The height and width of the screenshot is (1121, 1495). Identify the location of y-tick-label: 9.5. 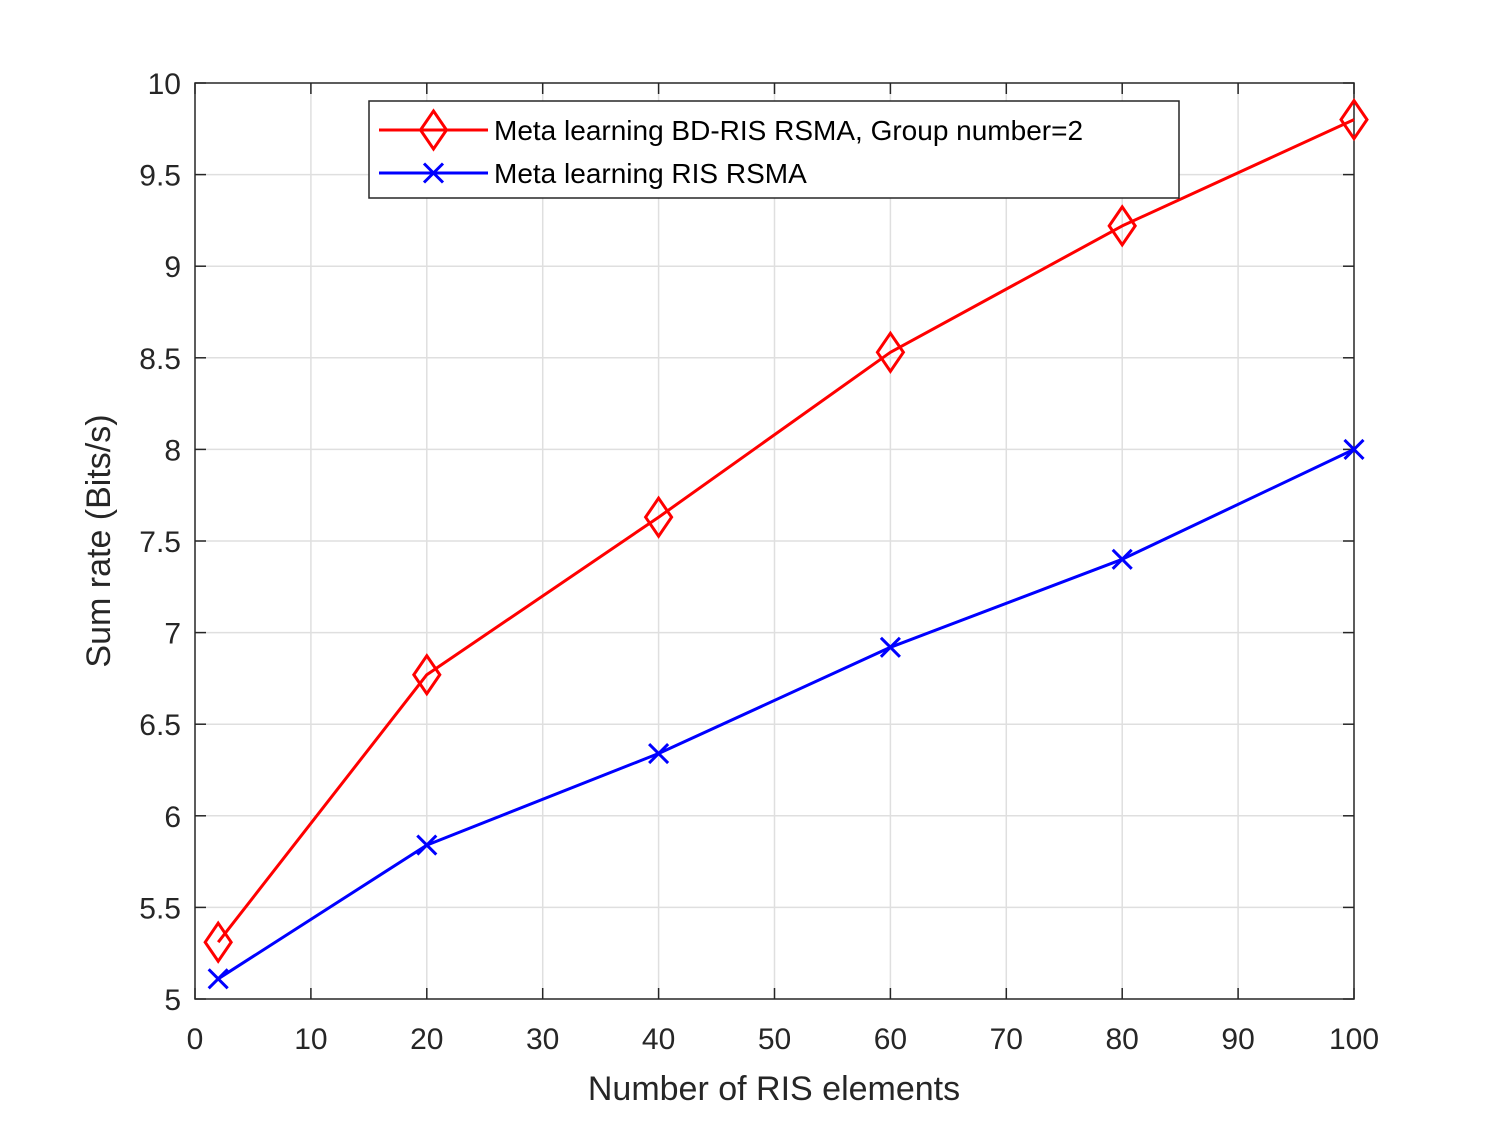
(160, 176).